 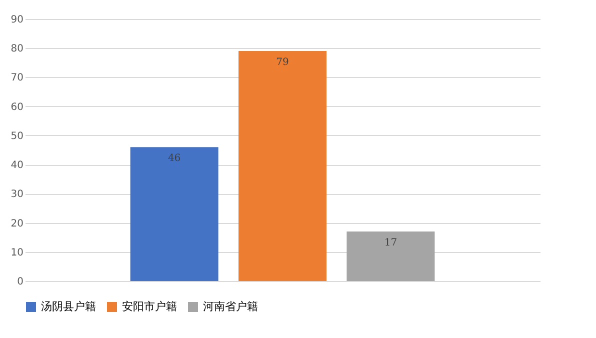 I want to click on data-label: 17, so click(x=391, y=243).